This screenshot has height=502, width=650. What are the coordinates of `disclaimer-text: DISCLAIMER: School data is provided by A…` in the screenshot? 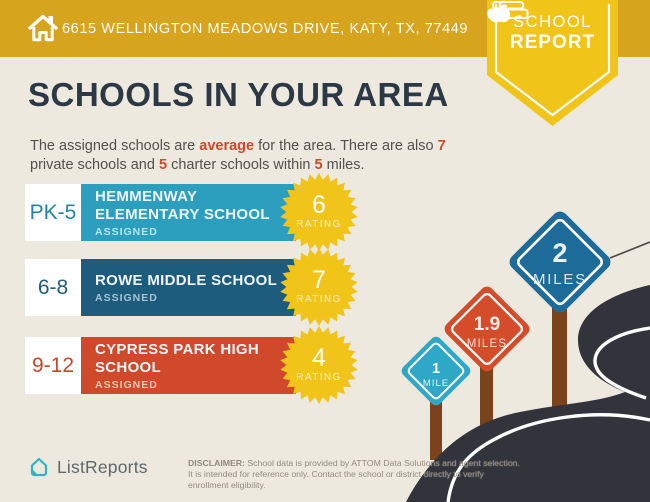 It's located at (355, 474).